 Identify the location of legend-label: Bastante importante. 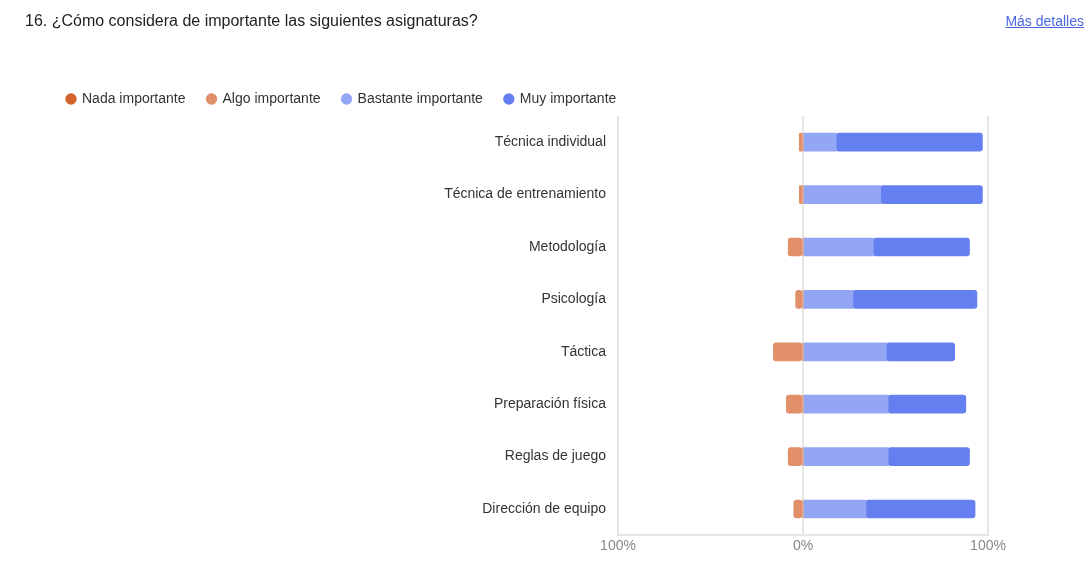
(420, 97).